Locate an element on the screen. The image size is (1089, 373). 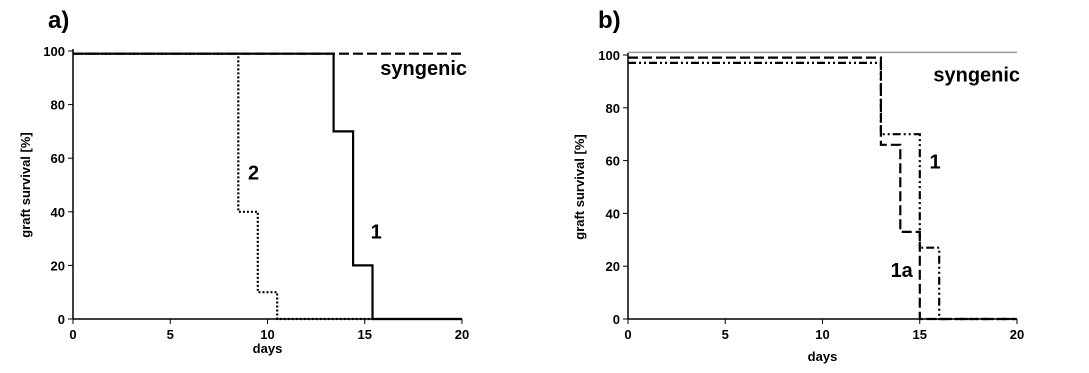
curve-label: 1a is located at coordinates (902, 271).